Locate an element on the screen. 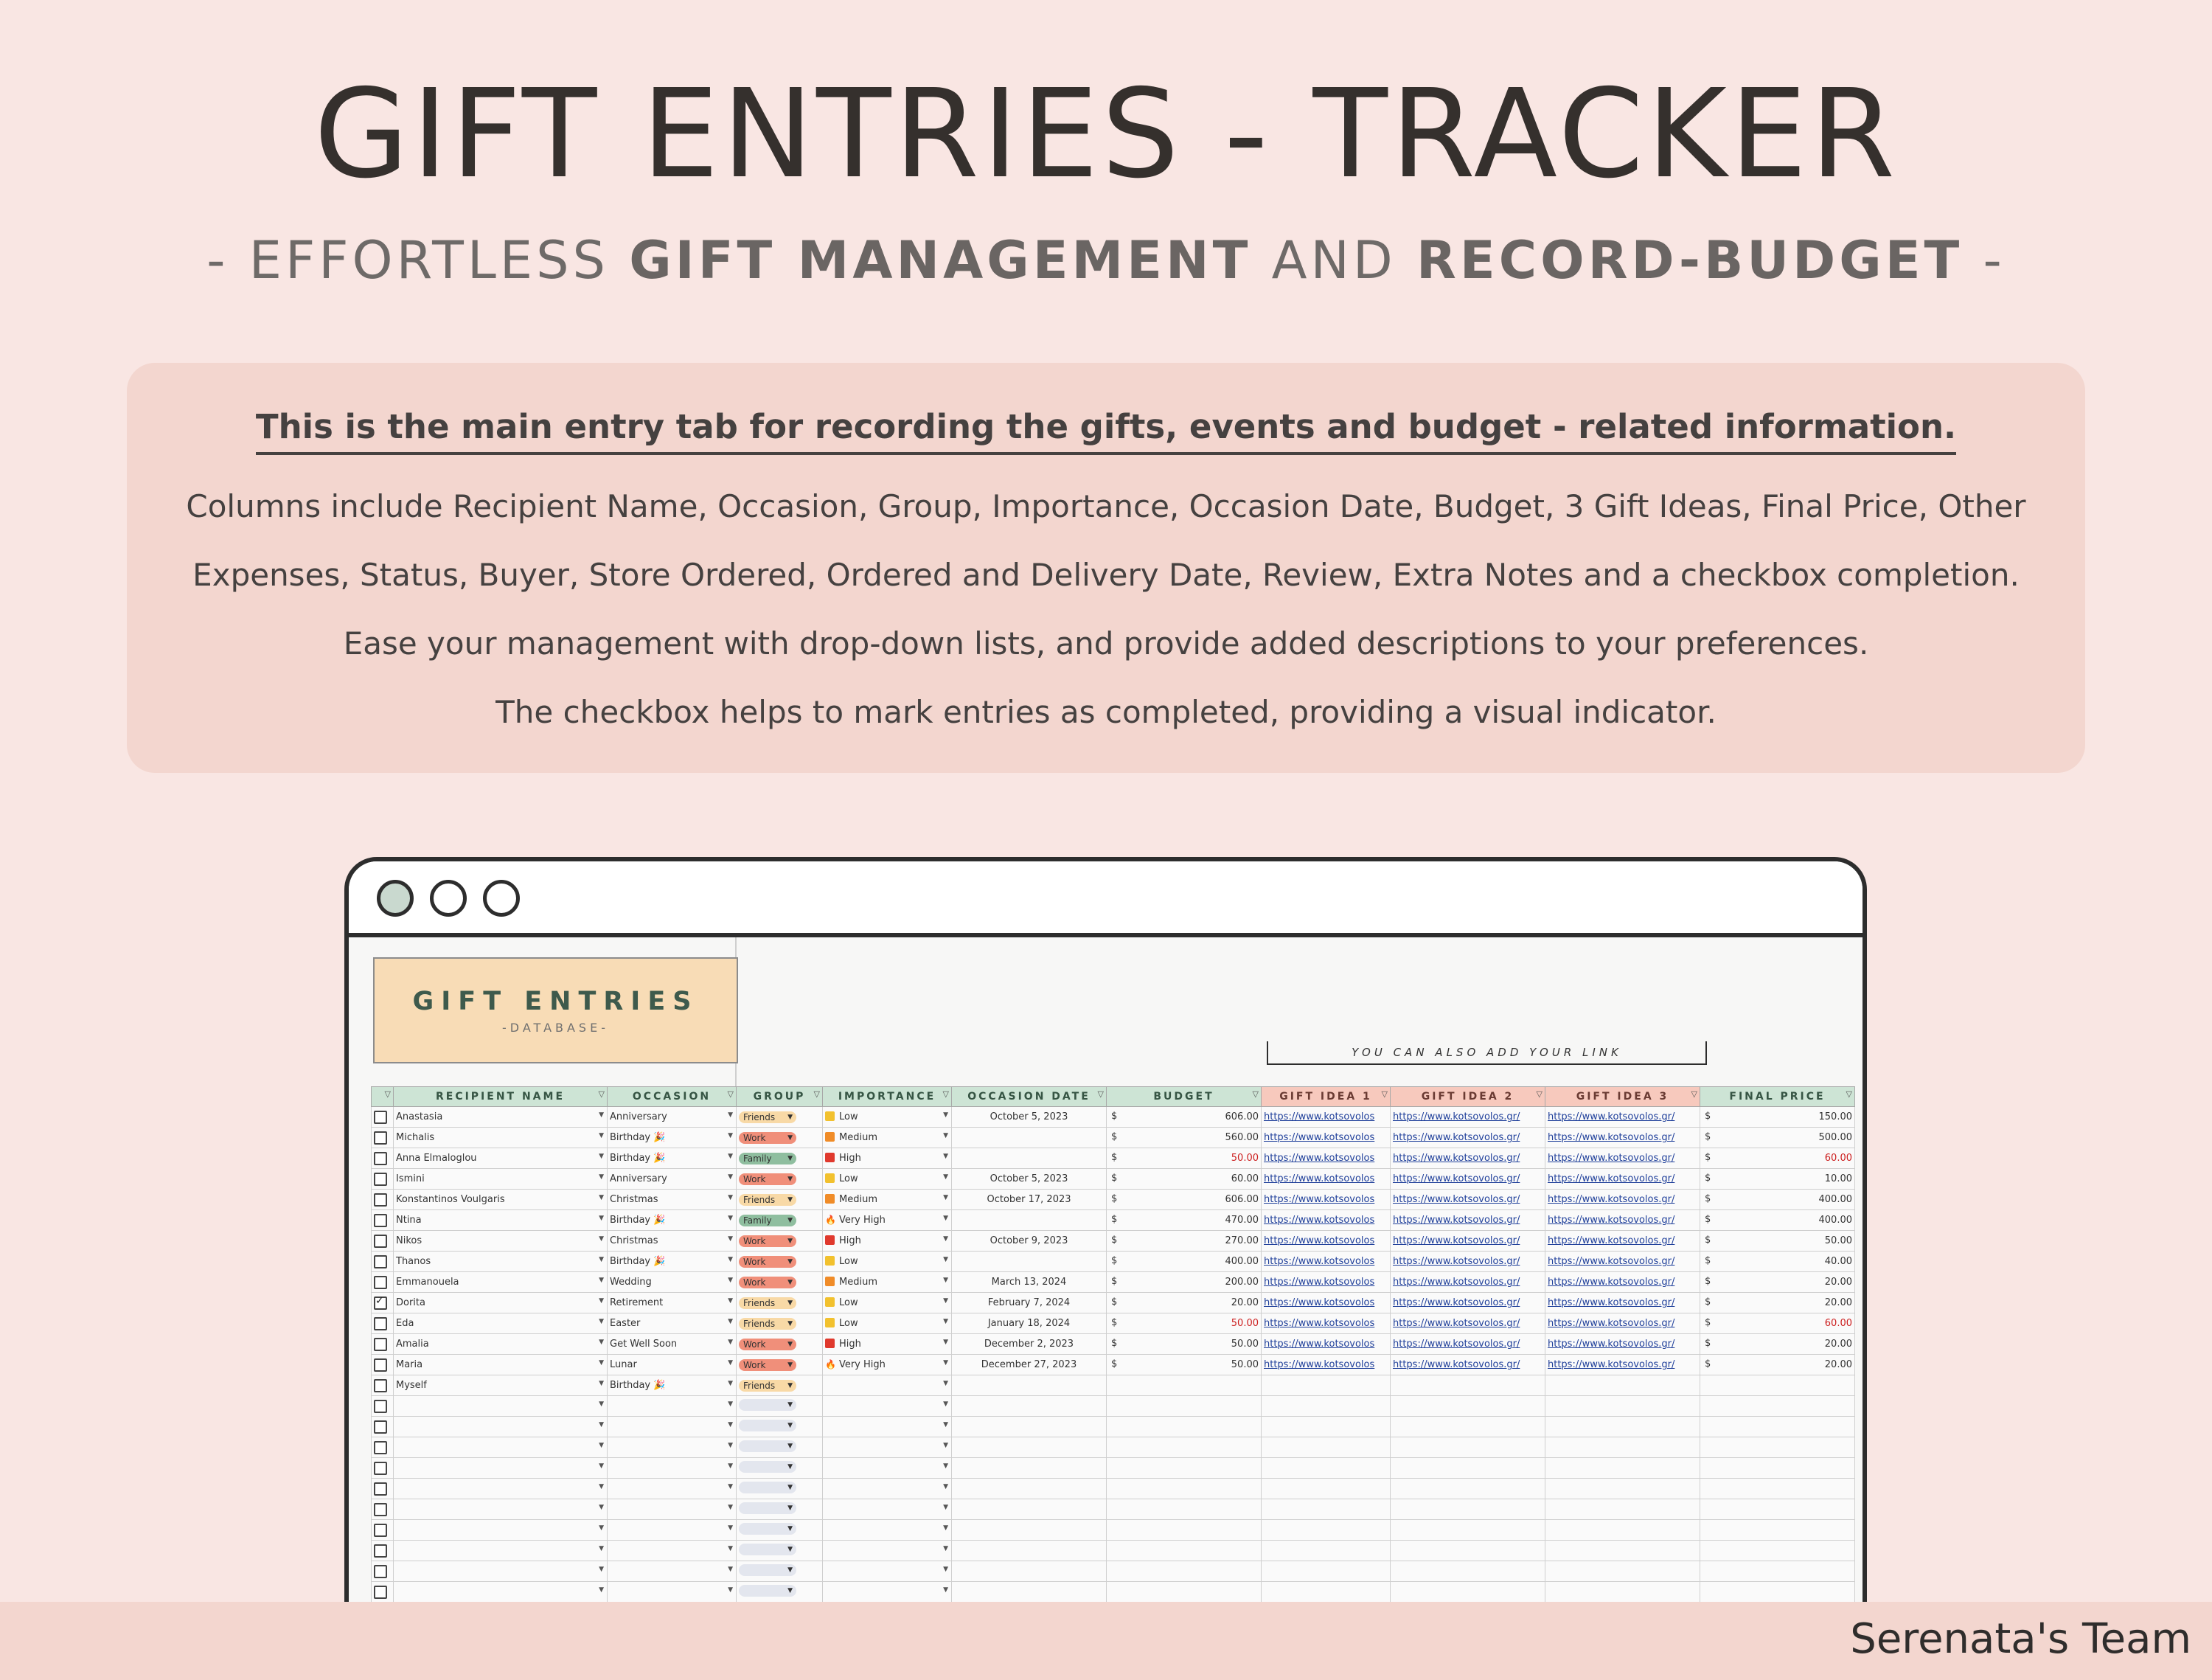 The height and width of the screenshot is (1680, 2212). occasion-cell: Lunar ▼ is located at coordinates (672, 1364).